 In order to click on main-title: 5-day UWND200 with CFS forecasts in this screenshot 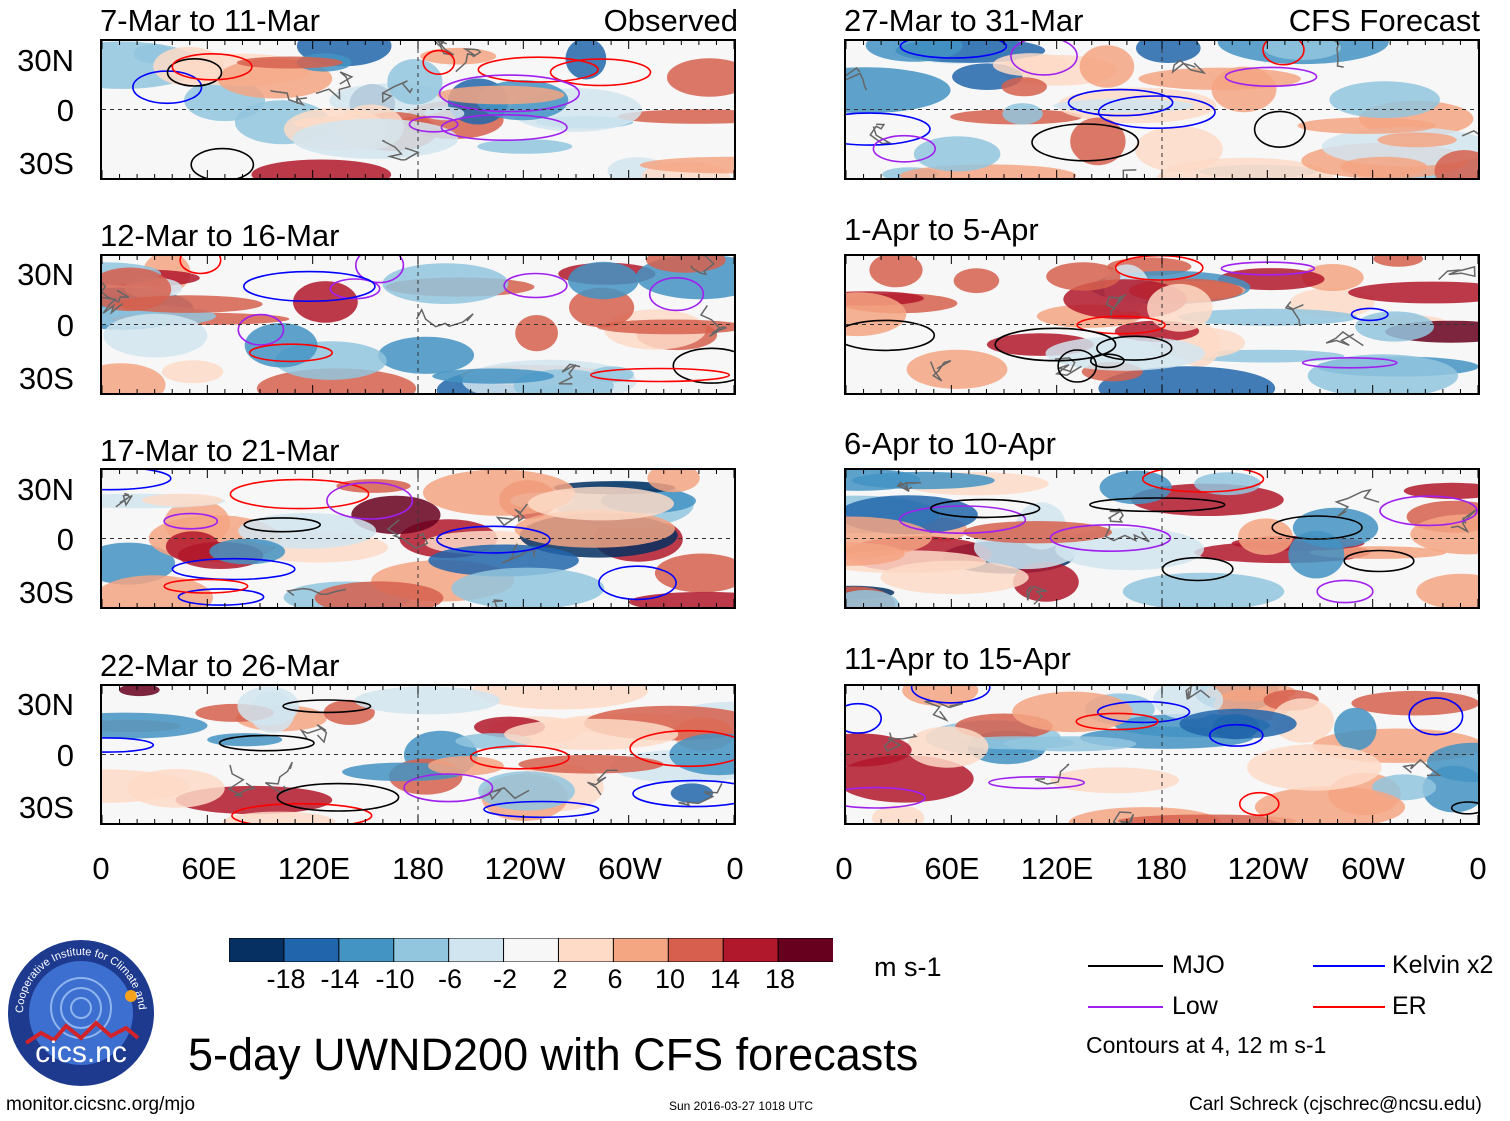, I will do `click(553, 1054)`.